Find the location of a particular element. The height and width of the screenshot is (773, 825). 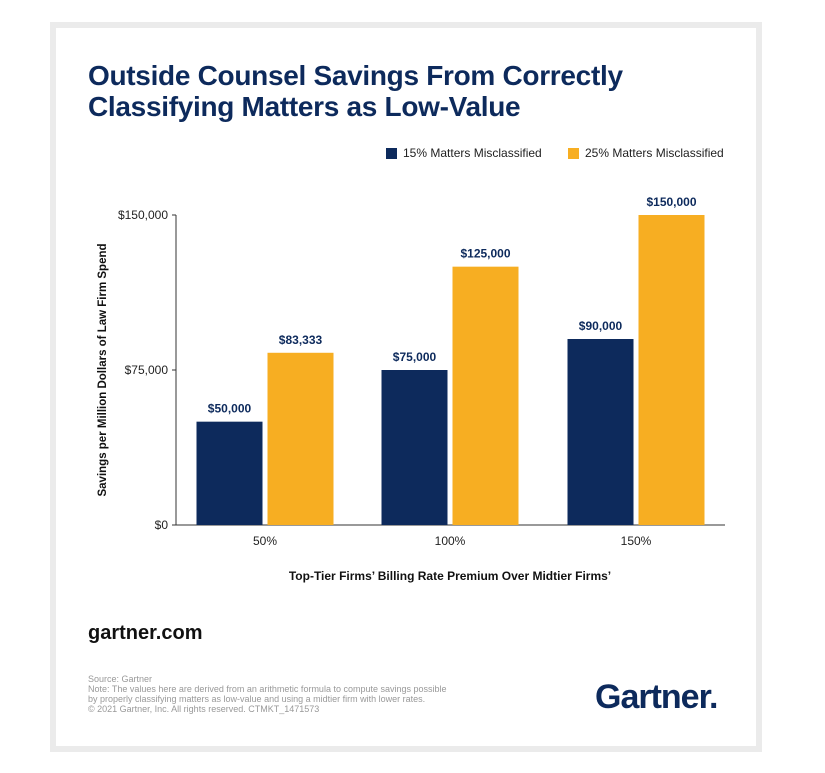

legend-label: 25% Matters Misclassified is located at coordinates (654, 153).